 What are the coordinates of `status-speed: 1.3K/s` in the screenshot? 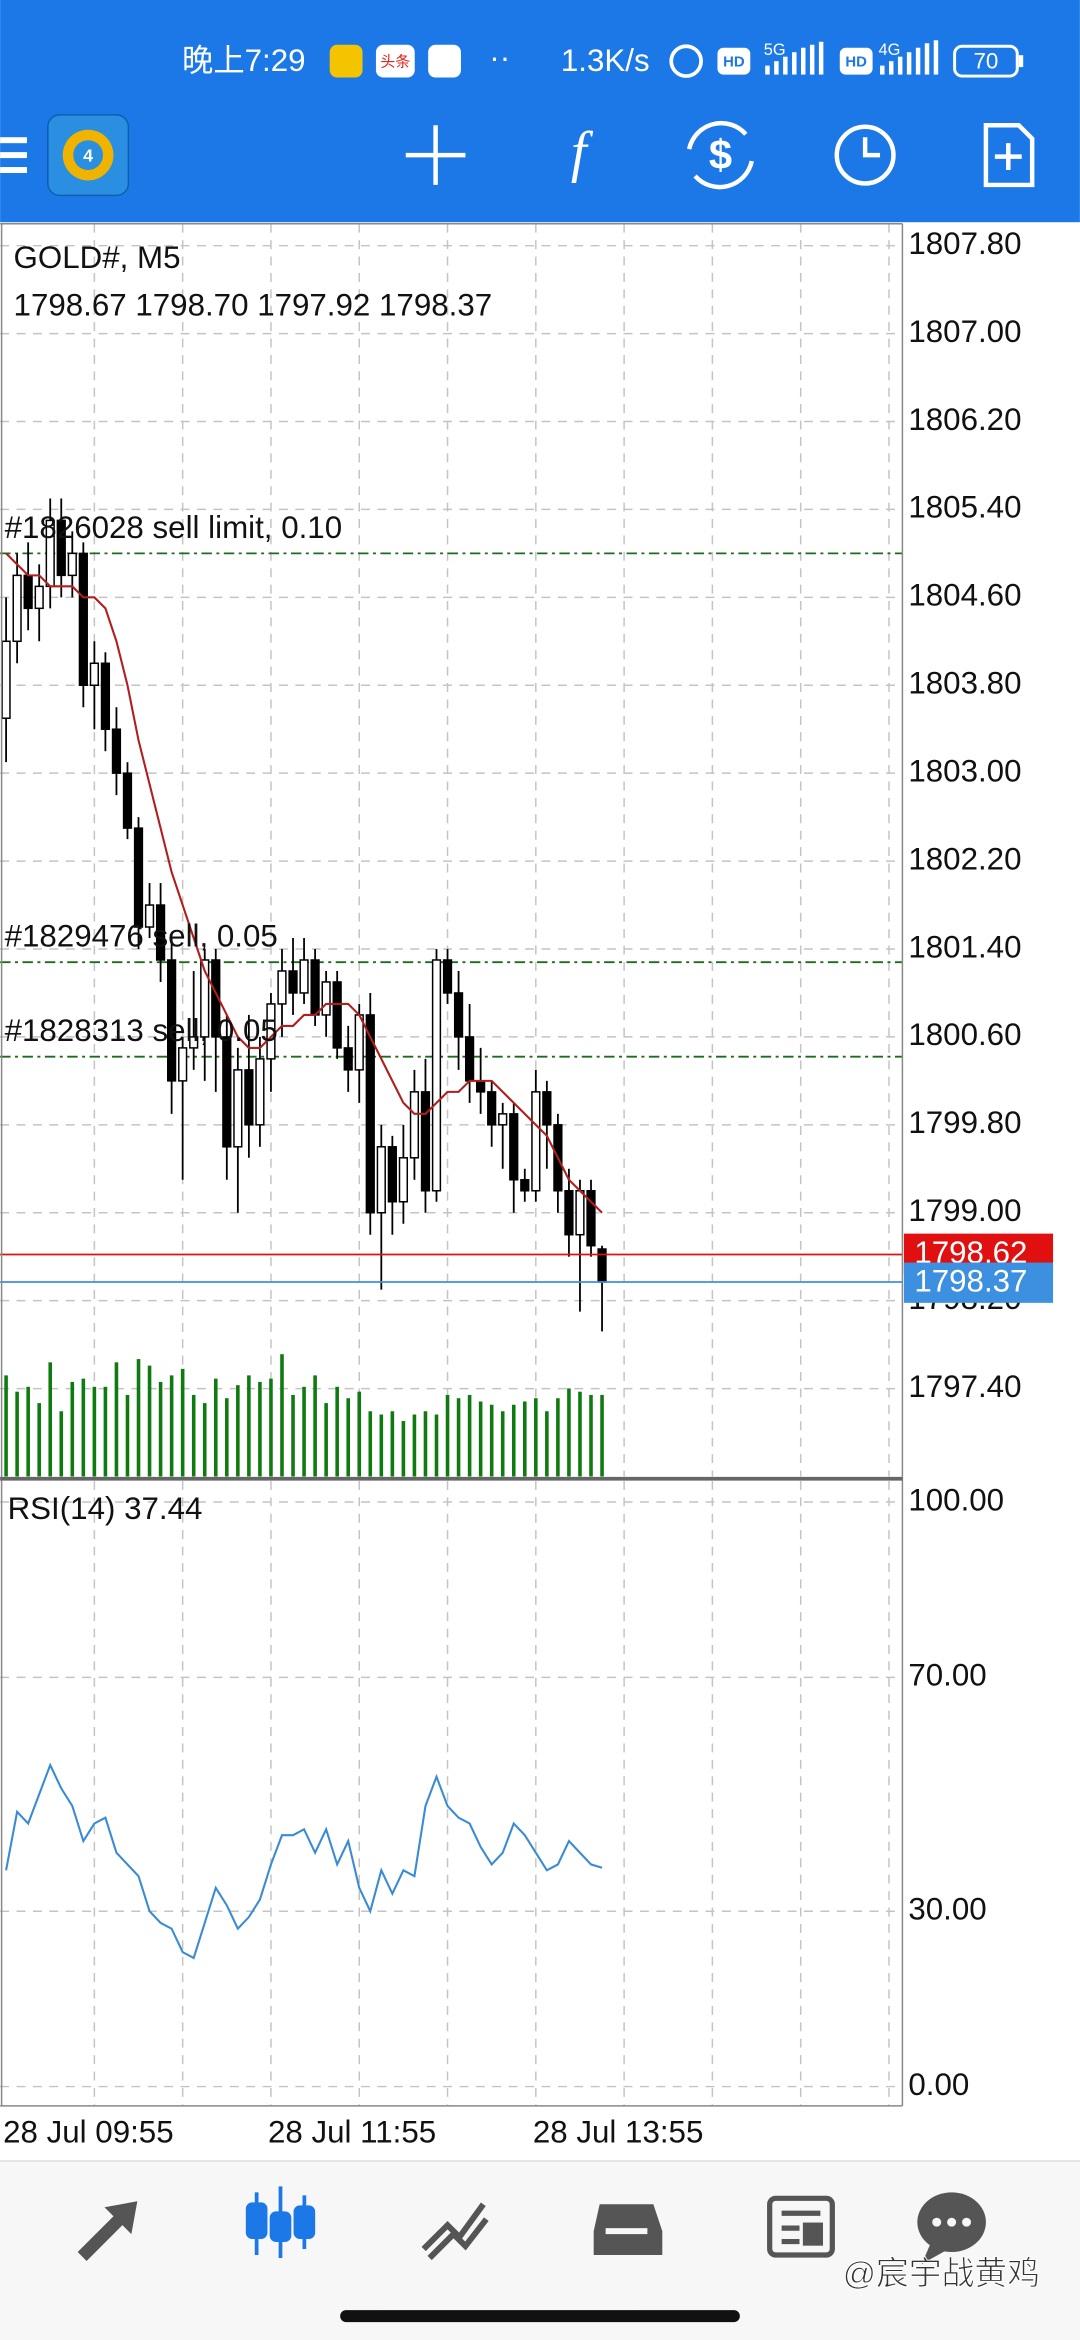 It's located at (605, 60).